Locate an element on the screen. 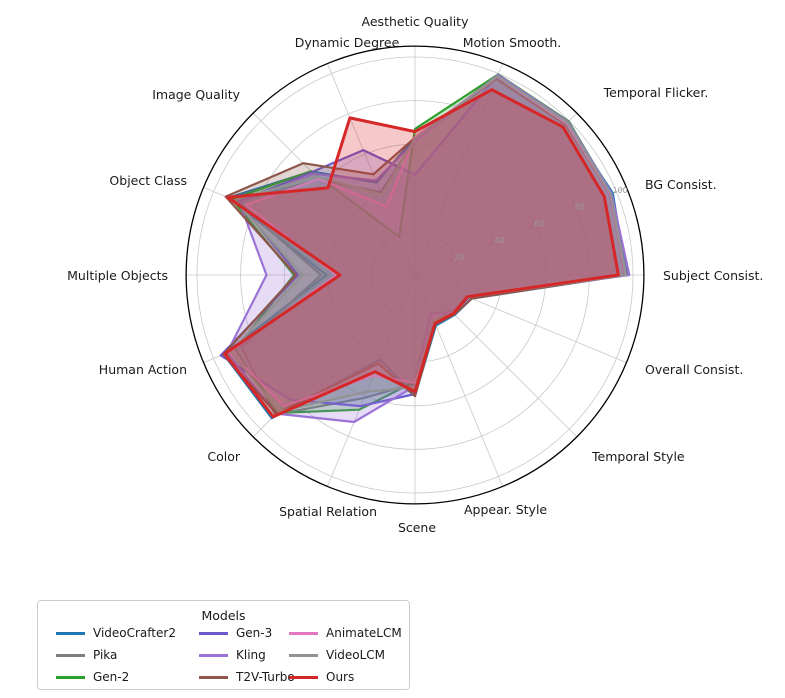  legend-item: Ours is located at coordinates (321, 677).